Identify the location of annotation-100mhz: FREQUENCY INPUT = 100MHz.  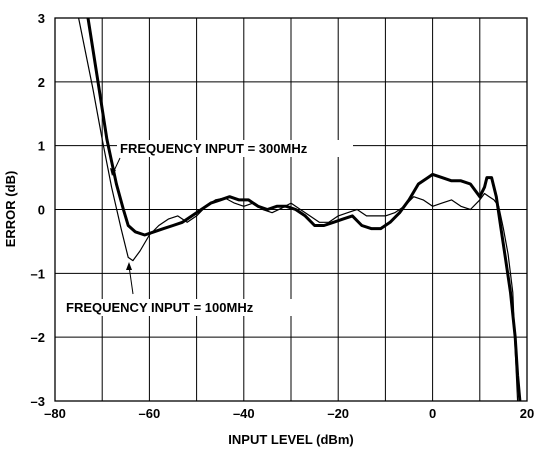
(160, 307).